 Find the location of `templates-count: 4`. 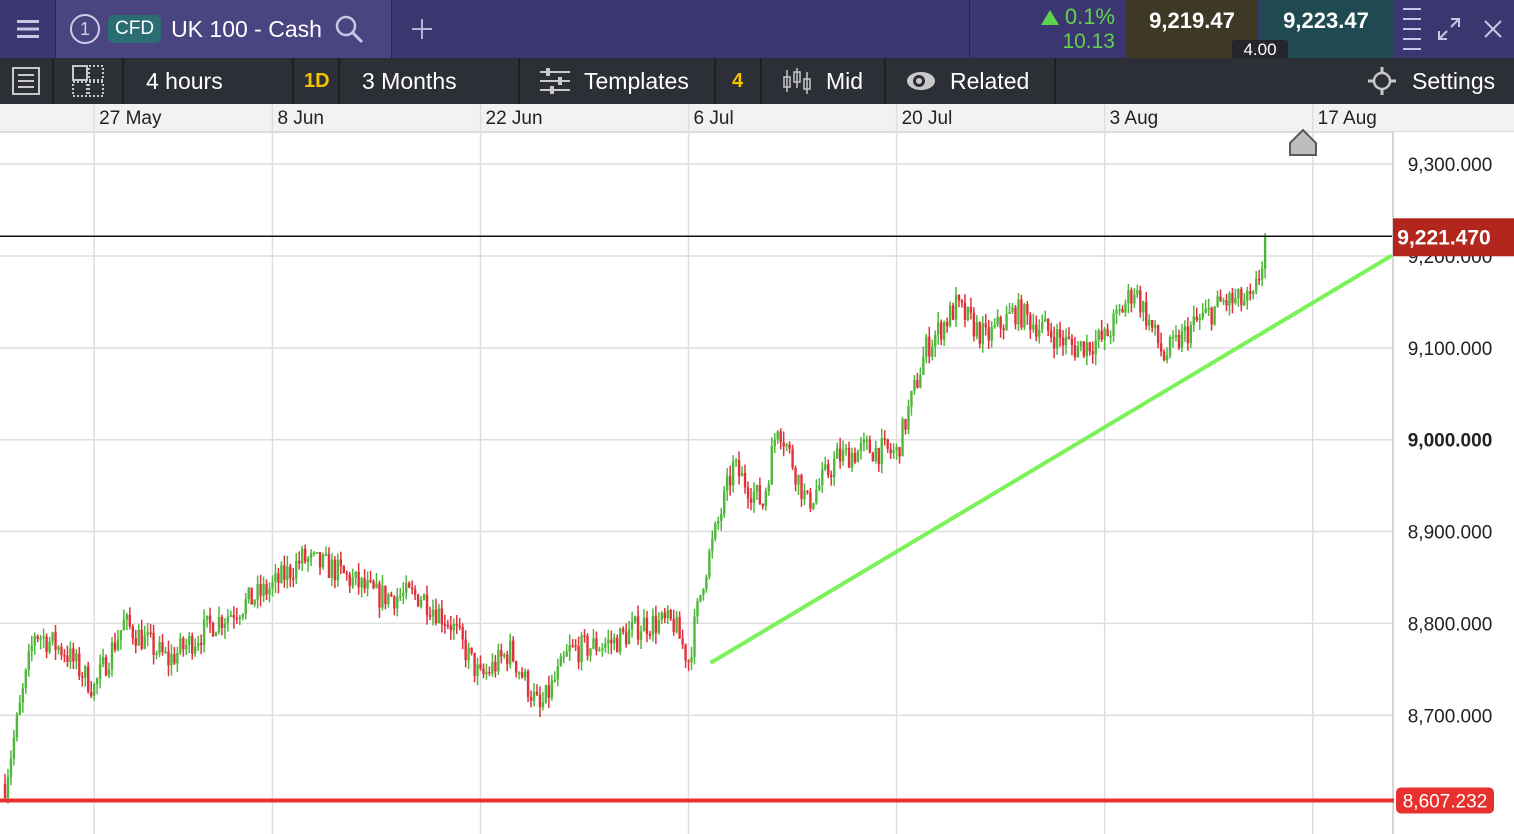

templates-count: 4 is located at coordinates (738, 80).